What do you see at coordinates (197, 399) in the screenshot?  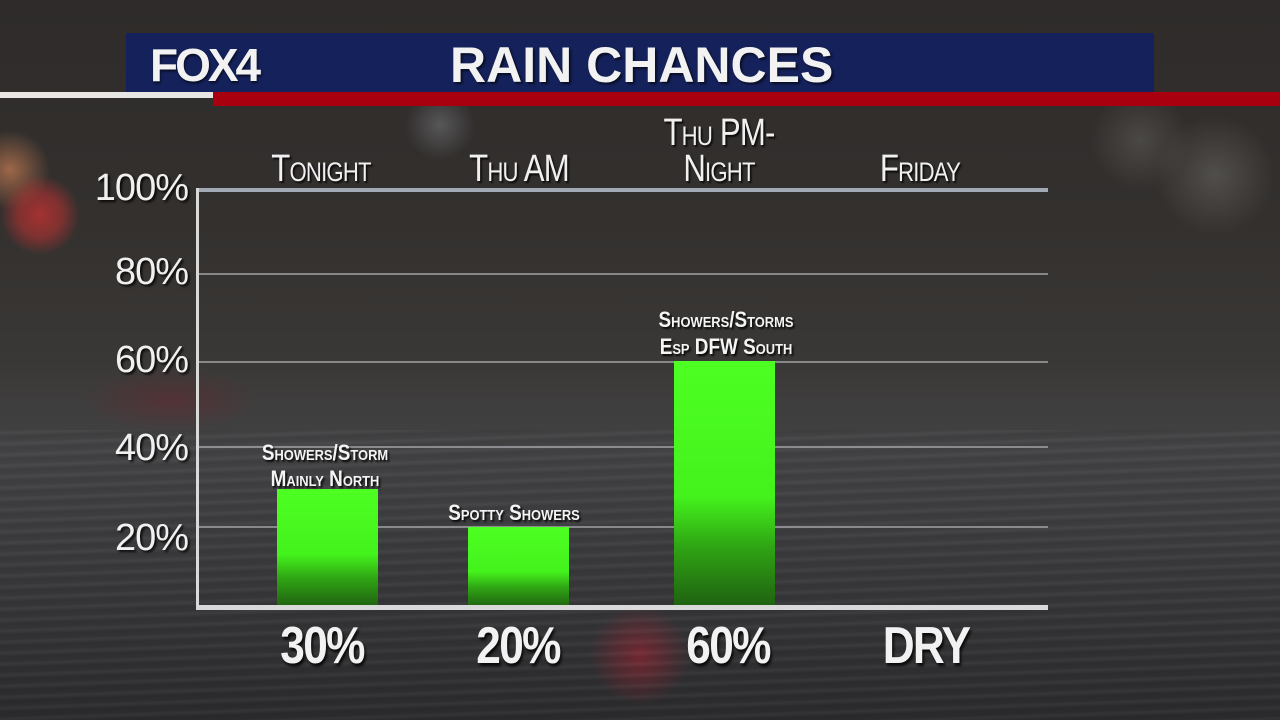 I see `y-axis` at bounding box center [197, 399].